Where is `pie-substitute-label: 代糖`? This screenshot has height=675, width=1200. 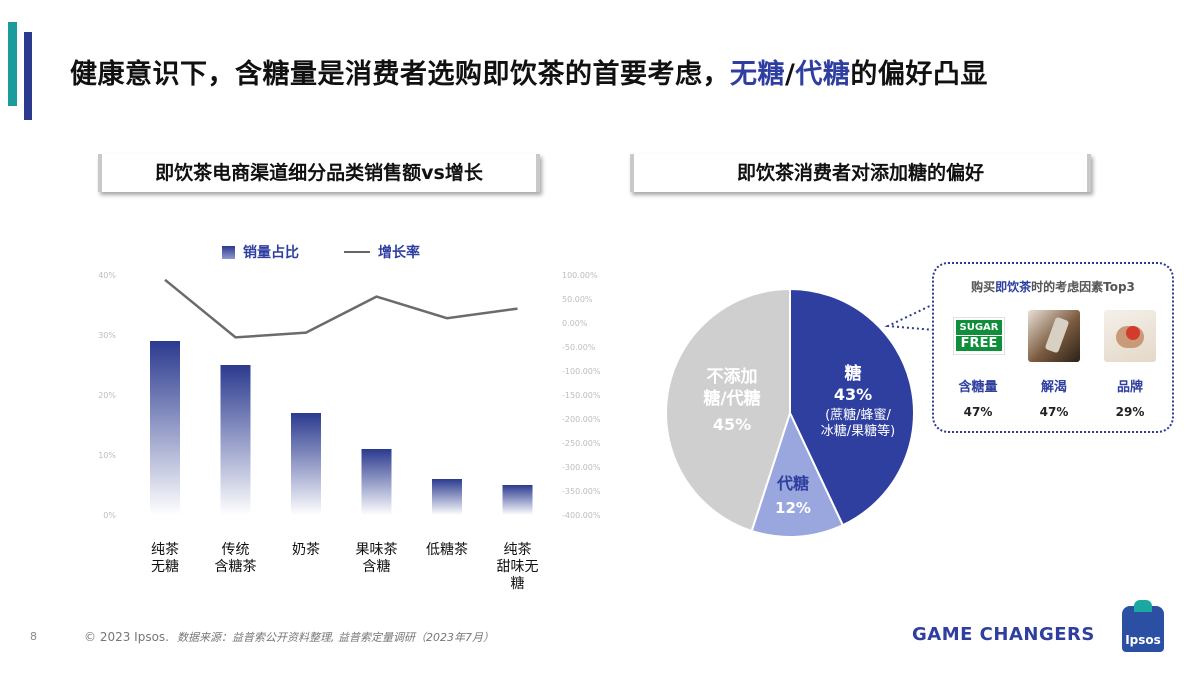 pie-substitute-label: 代糖 is located at coordinates (792, 483).